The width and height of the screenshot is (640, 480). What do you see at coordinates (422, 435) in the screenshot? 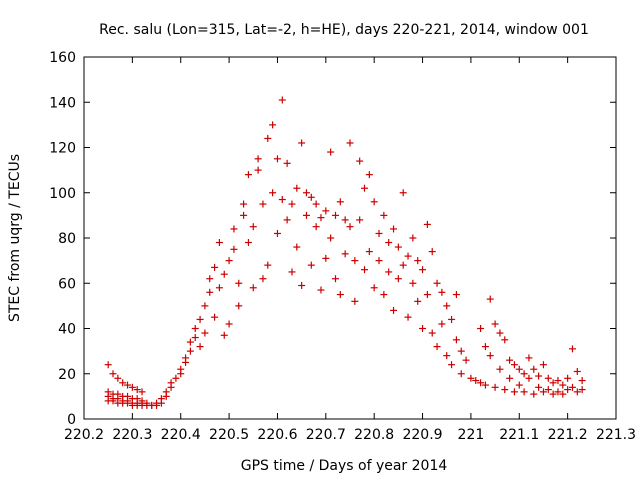
I see `x-tick-label: 220.9` at bounding box center [422, 435].